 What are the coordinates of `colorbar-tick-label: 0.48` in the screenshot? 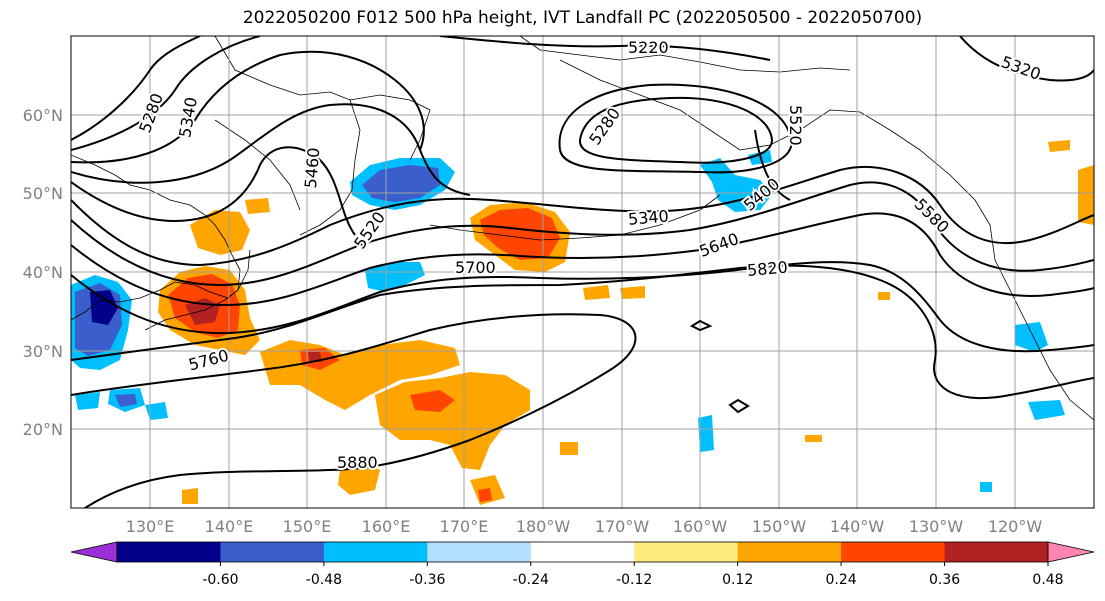 It's located at (1047, 580).